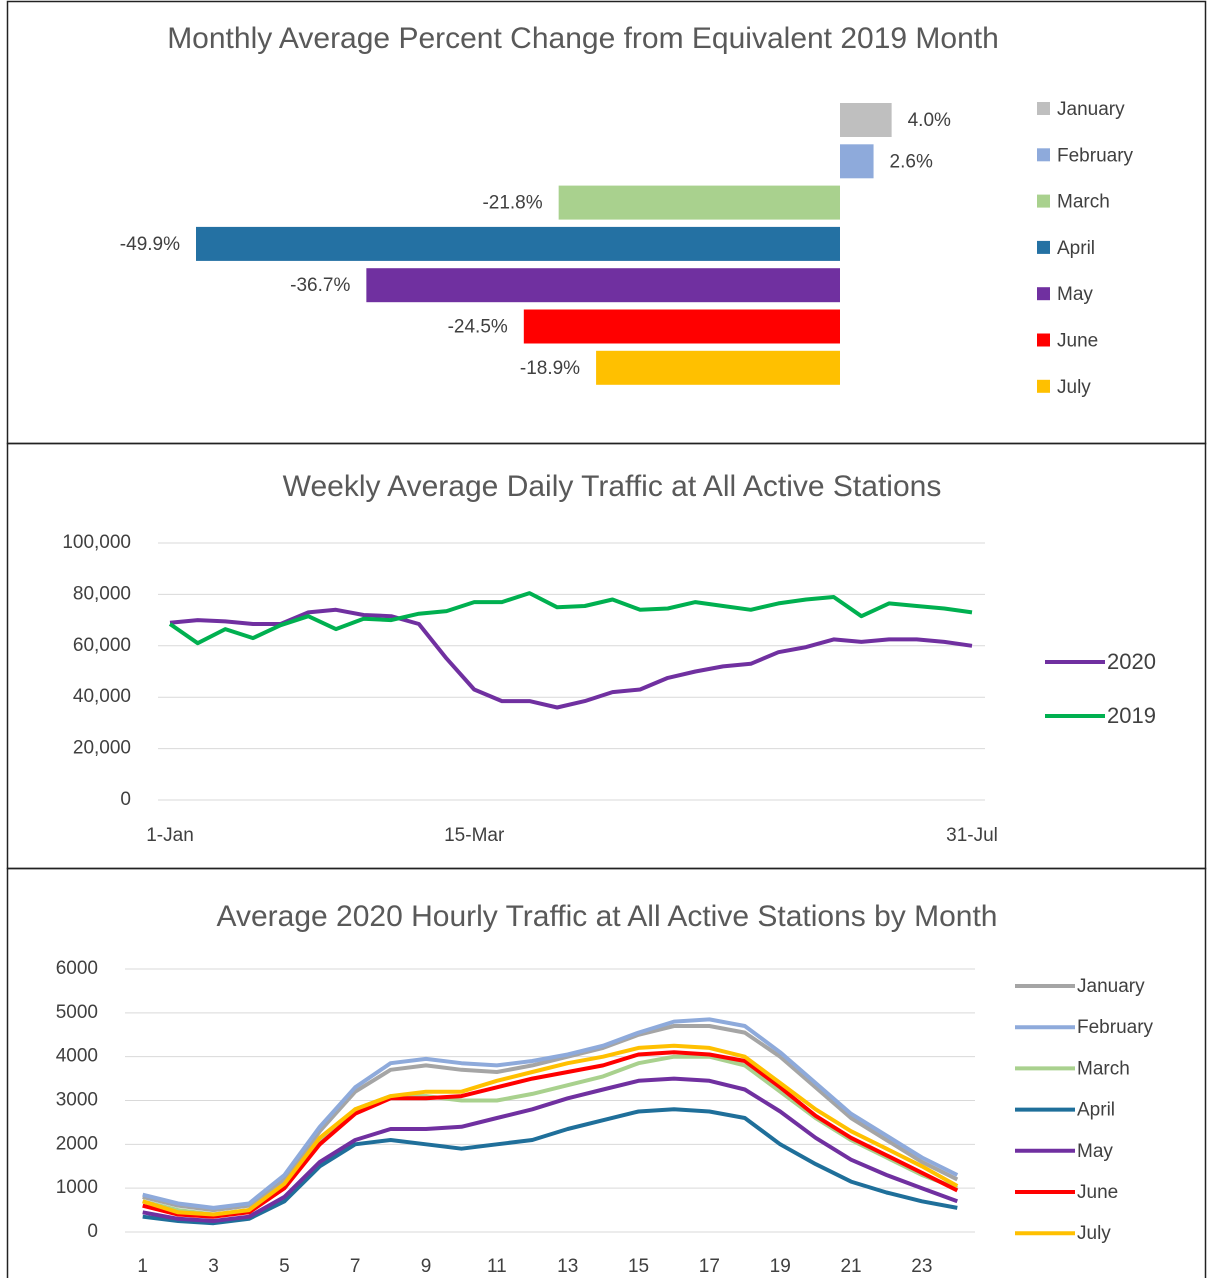  What do you see at coordinates (102, 645) in the screenshot?
I see `y-tick-label: 60,000` at bounding box center [102, 645].